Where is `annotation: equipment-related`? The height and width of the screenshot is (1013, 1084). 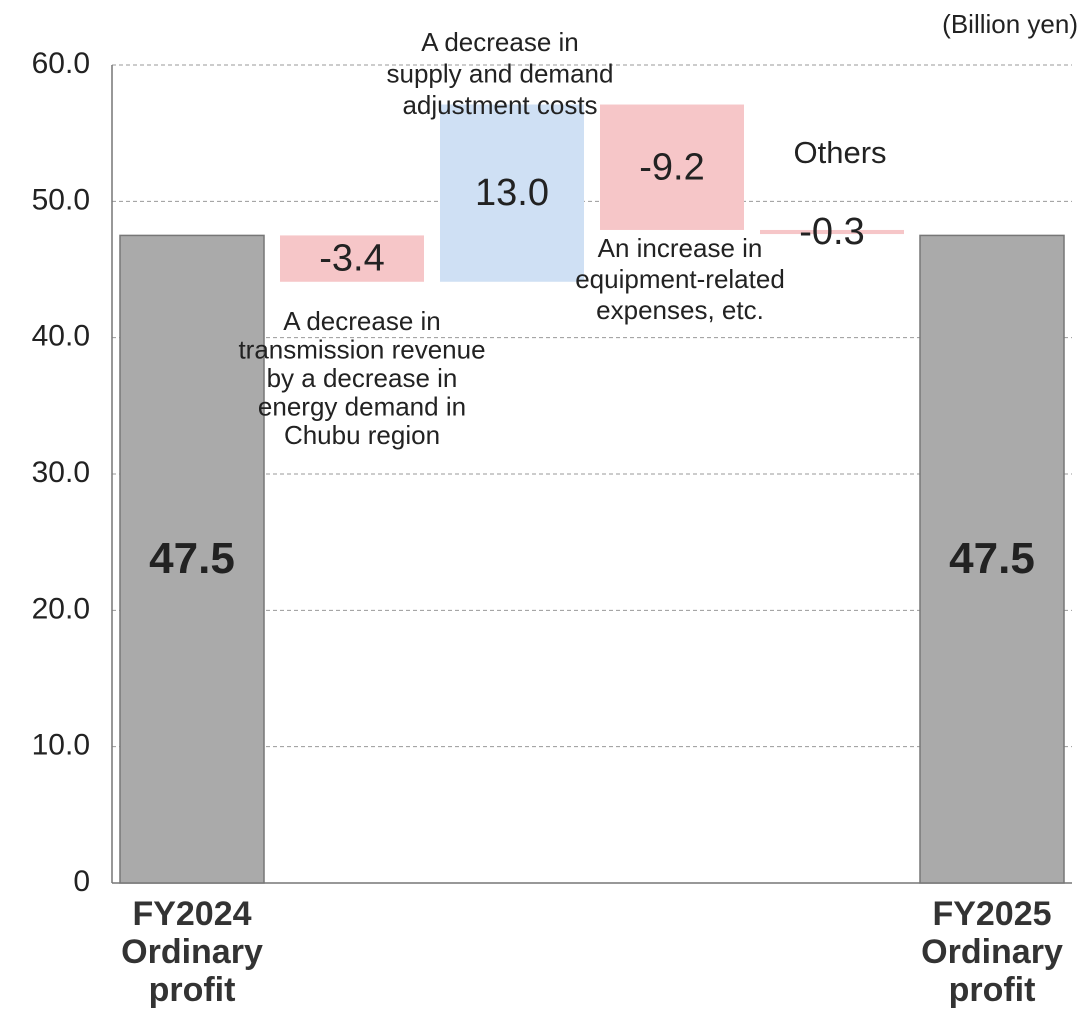
annotation: equipment-related is located at coordinates (680, 279).